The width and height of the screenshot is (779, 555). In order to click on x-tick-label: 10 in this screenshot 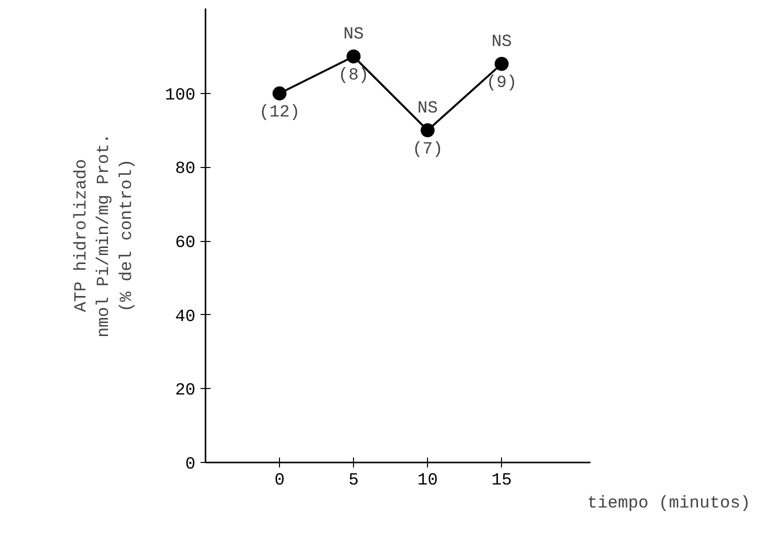, I will do `click(427, 481)`.